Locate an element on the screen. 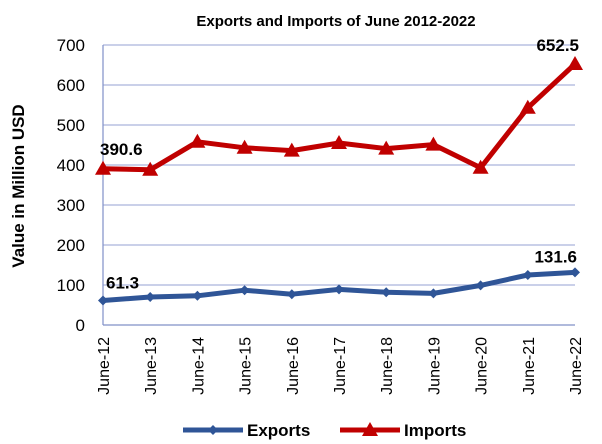 The width and height of the screenshot is (602, 444). y-tick-label: 100 is located at coordinates (71, 285).